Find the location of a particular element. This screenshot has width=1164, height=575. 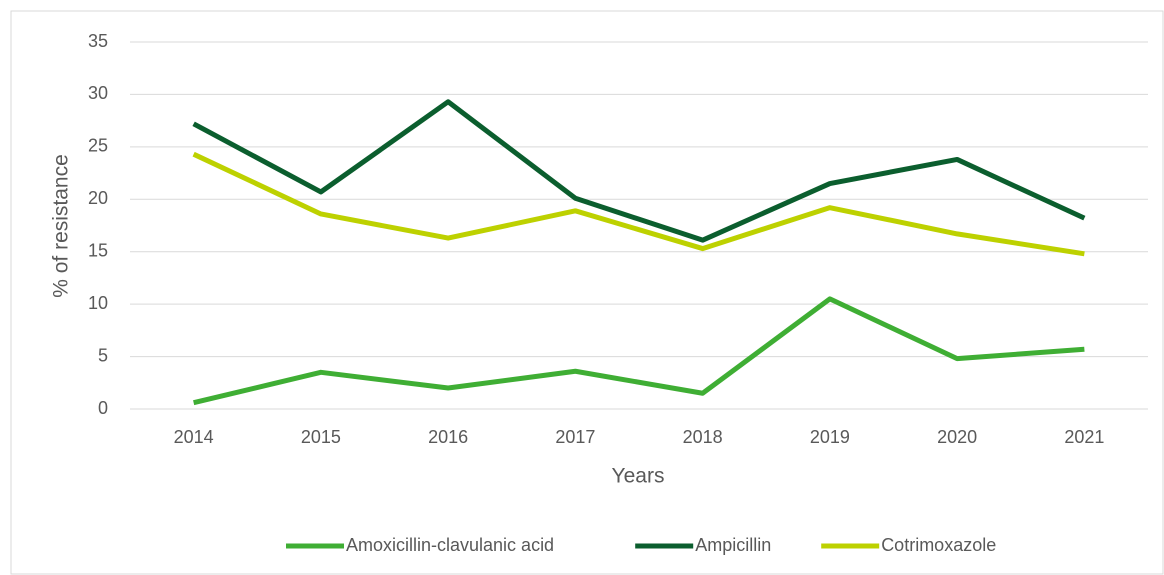

y-tick-label: 5 is located at coordinates (103, 355).